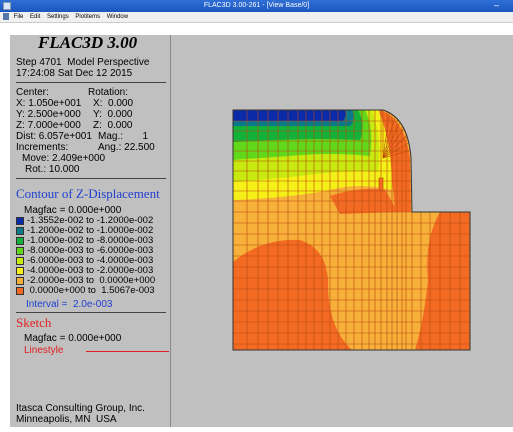  I want to click on step-line: Step 4701 Model Perspective, so click(83, 62).